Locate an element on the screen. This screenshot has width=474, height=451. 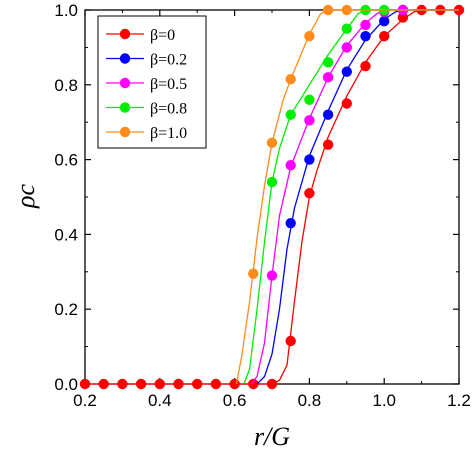
legend-label: β=0.5 is located at coordinates (168, 84).